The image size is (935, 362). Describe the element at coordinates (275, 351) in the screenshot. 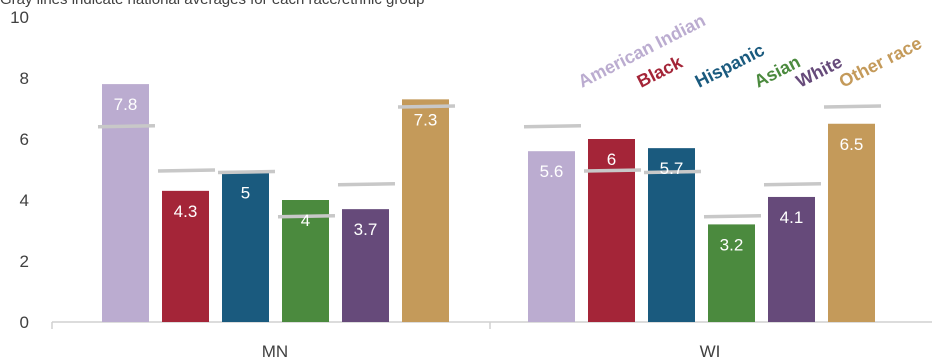

I see `x-category-label: MN` at that location.